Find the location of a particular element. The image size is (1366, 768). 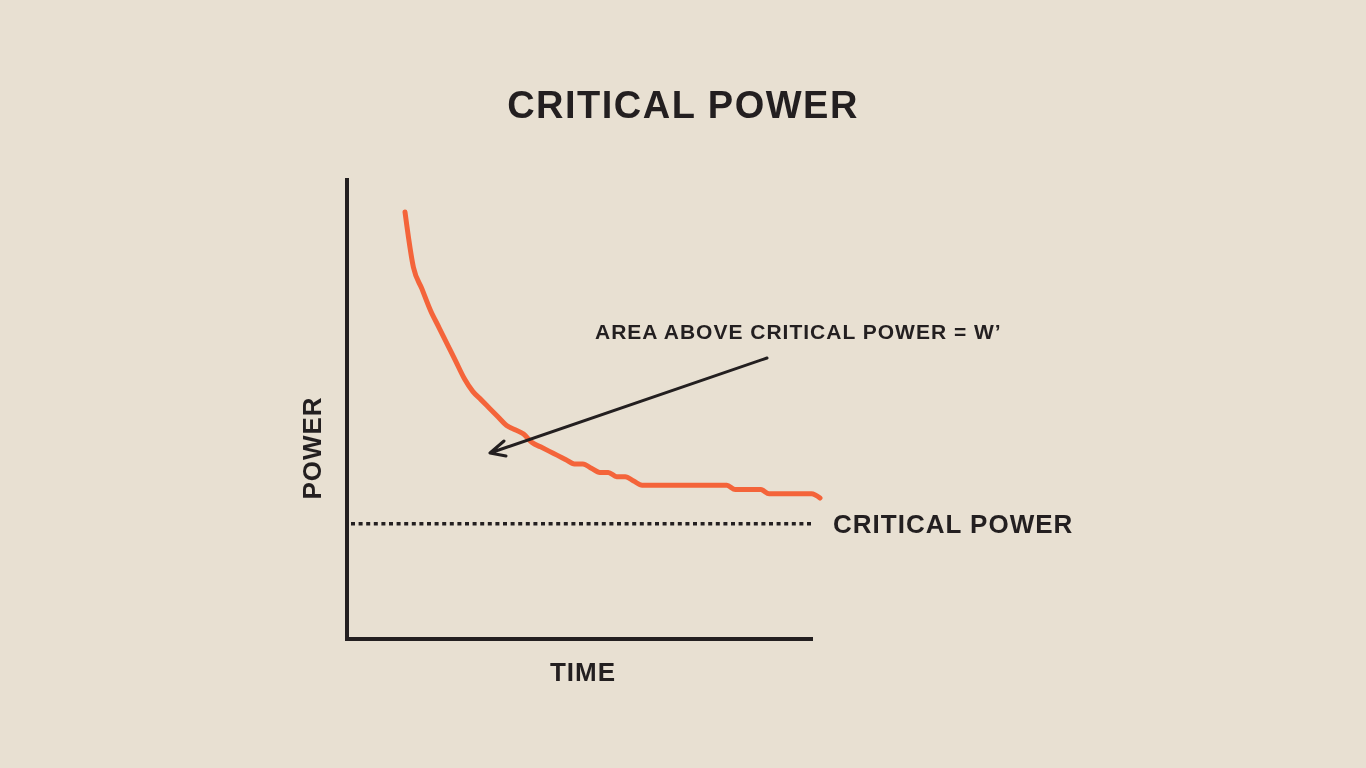

y-axis-title: POWER is located at coordinates (312, 448).